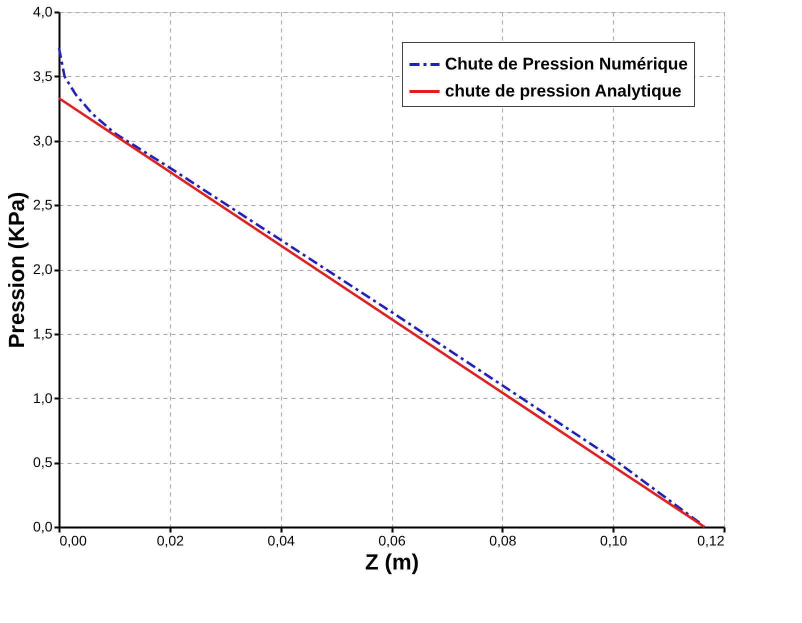 Image resolution: width=802 pixels, height=623 pixels. Describe the element at coordinates (563, 91) in the screenshot. I see `legend-label: chute de pression Analytique` at that location.